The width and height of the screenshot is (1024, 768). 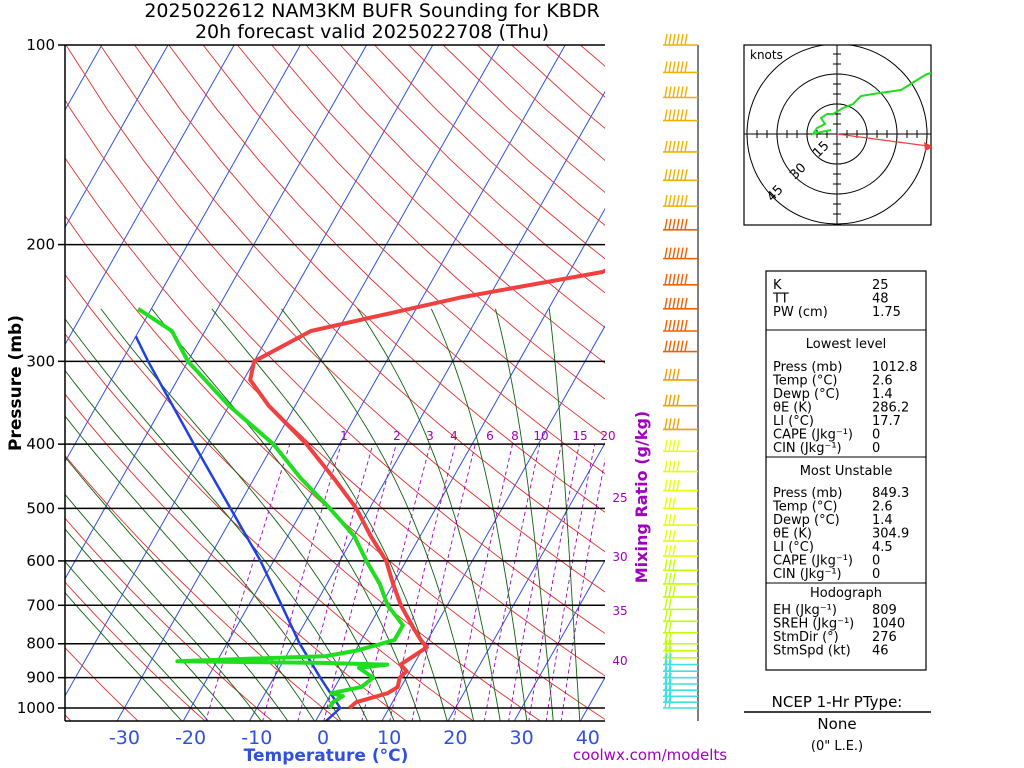 What do you see at coordinates (846, 471) in the screenshot?
I see `section-title: Most Unstable` at bounding box center [846, 471].